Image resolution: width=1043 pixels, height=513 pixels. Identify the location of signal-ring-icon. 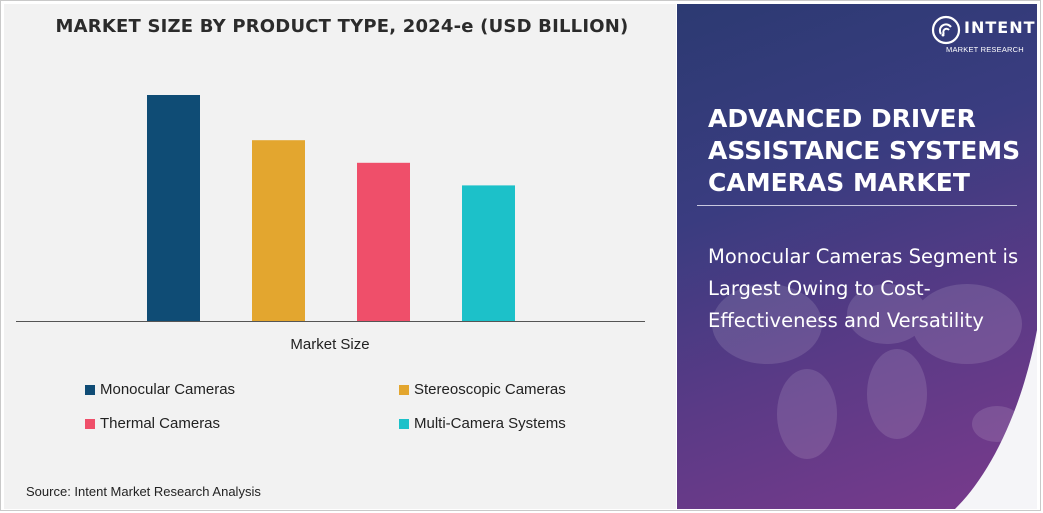
(946, 30).